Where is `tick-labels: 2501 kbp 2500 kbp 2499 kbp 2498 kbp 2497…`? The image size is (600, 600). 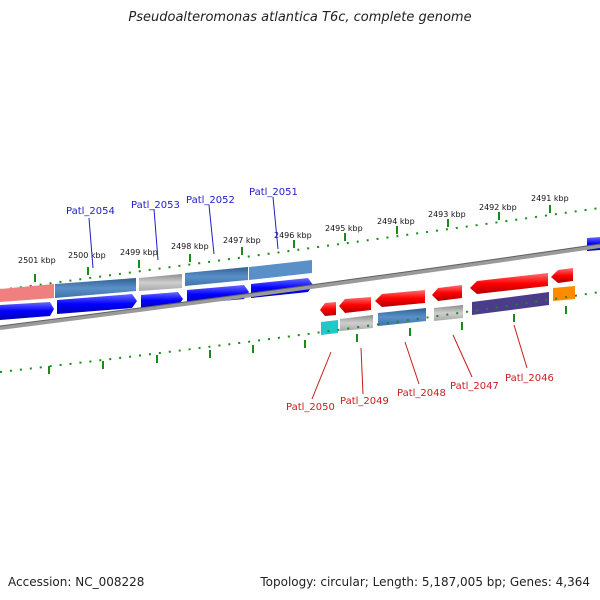 tick-labels: 2501 kbp 2500 kbp 2499 kbp 2498 kbp 2497… is located at coordinates (293, 229).